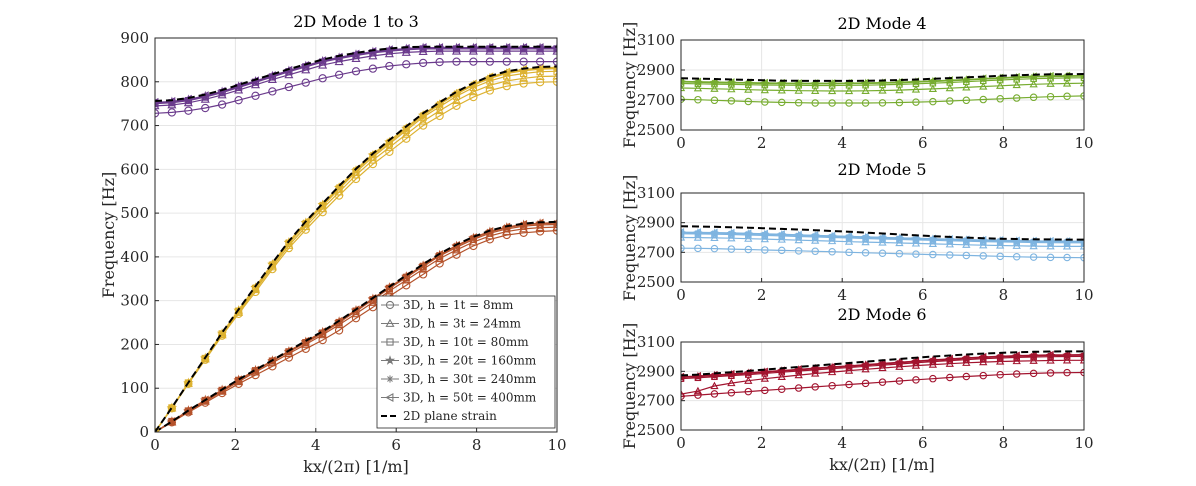 This screenshot has height=486, width=1196. I want to click on series-group, so click(882, 243).